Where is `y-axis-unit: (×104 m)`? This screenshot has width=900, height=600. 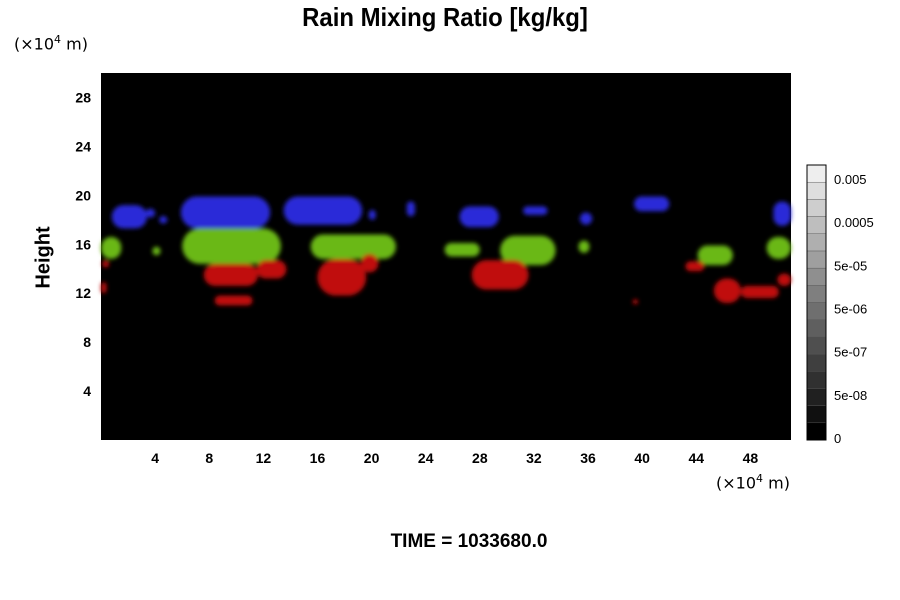
y-axis-unit: (×104 m) is located at coordinates (51, 43).